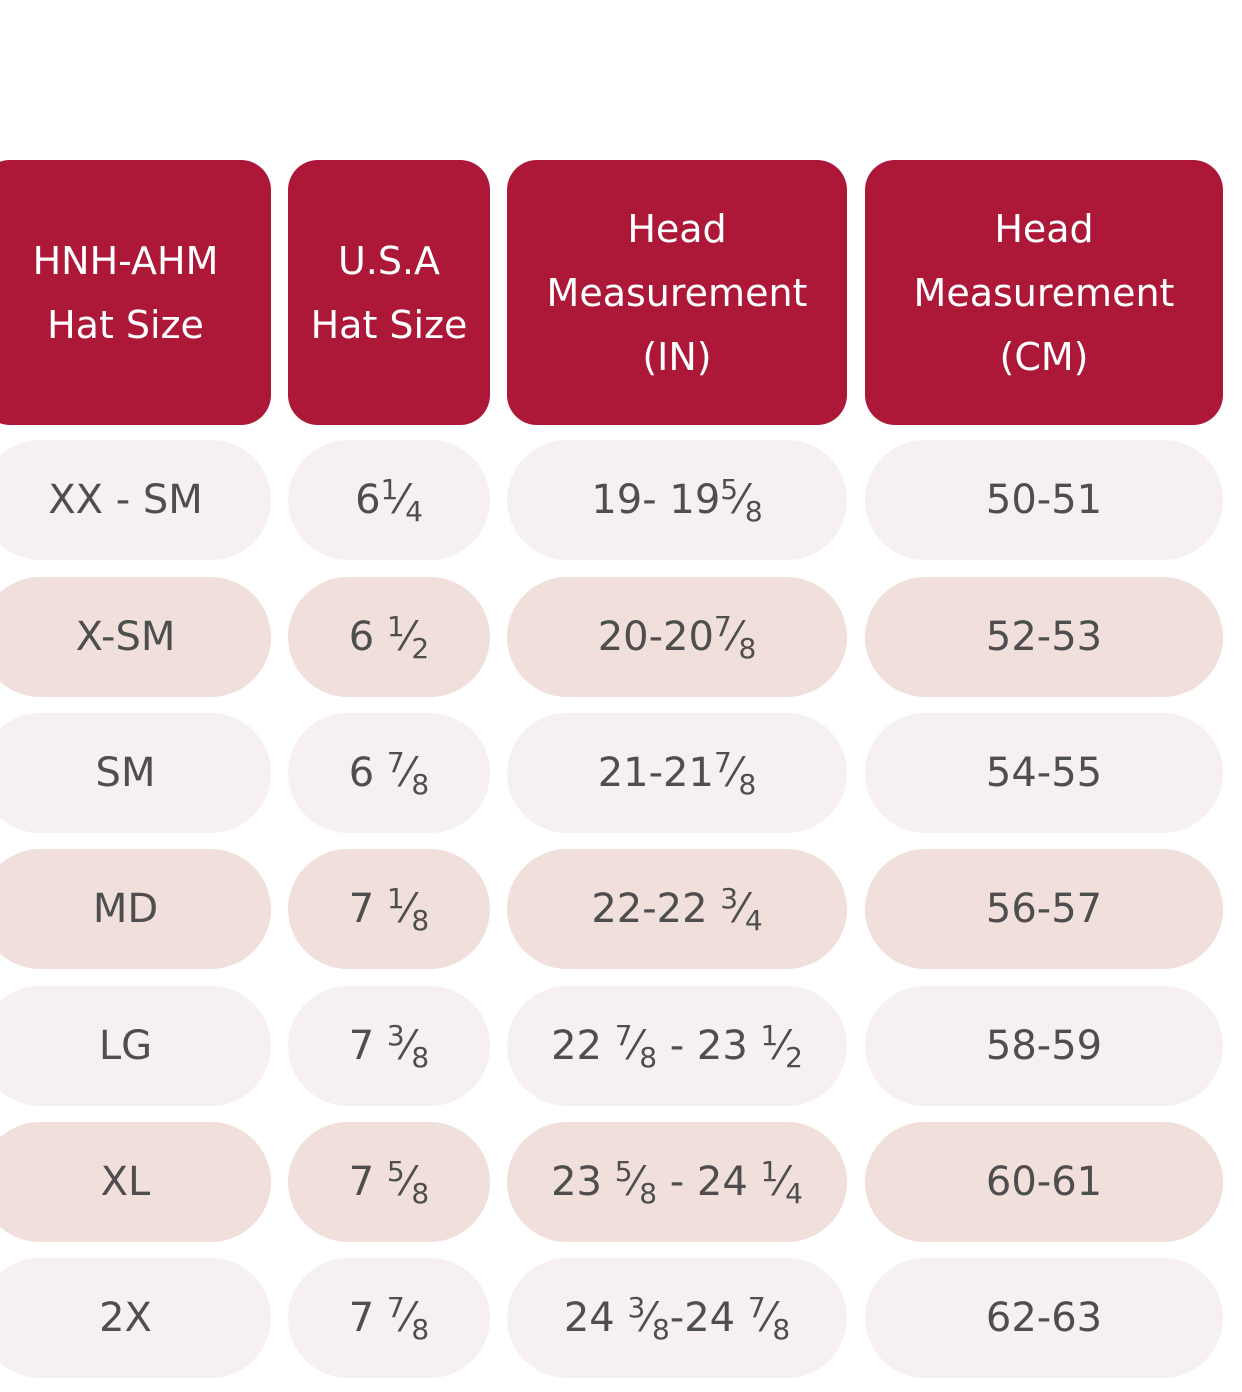 The width and height of the screenshot is (1242, 1392). Describe the element at coordinates (656, 908) in the screenshot. I see `range-start: 22-22` at that location.